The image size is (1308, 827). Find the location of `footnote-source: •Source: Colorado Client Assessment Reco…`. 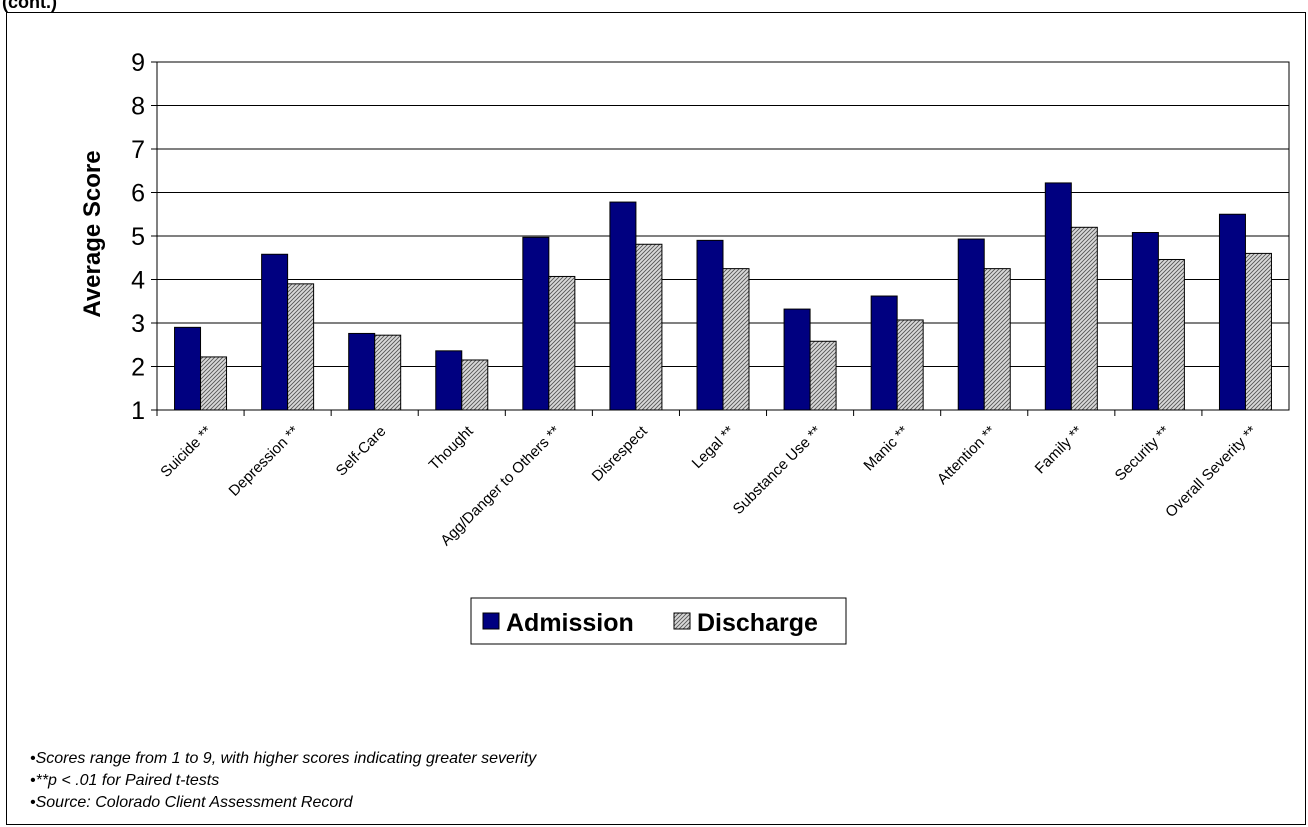

footnote-source: •Source: Colorado Client Assessment Reco… is located at coordinates (191, 802).